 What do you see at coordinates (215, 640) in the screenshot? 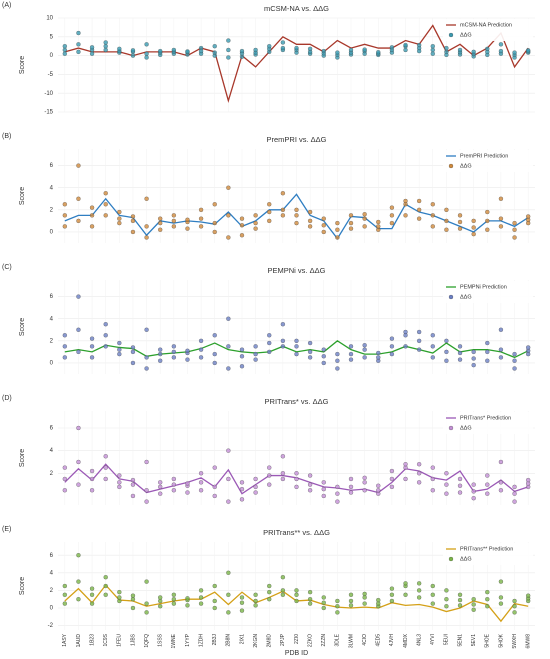
I see `x-tick-label: 2B3J` at bounding box center [215, 640].